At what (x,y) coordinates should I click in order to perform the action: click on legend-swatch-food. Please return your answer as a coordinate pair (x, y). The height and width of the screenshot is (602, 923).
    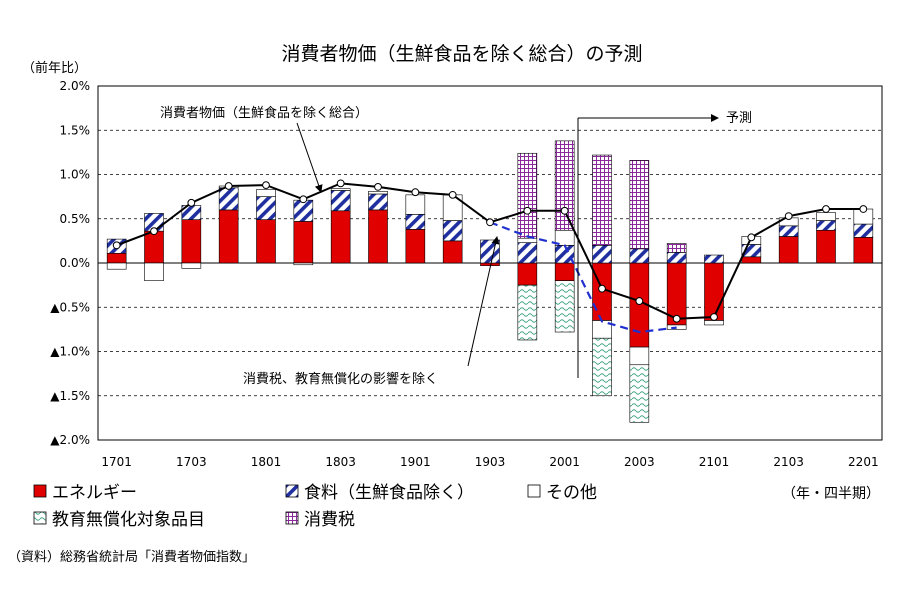
    Looking at the image, I should click on (292, 491).